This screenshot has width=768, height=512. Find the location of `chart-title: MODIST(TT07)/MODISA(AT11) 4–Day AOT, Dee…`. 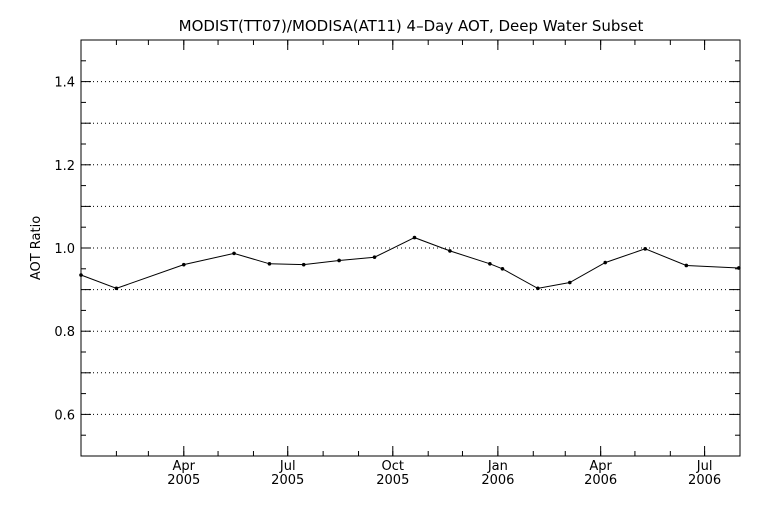

chart-title: MODIST(TT07)/MODISA(AT11) 4–Day AOT, Dee… is located at coordinates (411, 26).